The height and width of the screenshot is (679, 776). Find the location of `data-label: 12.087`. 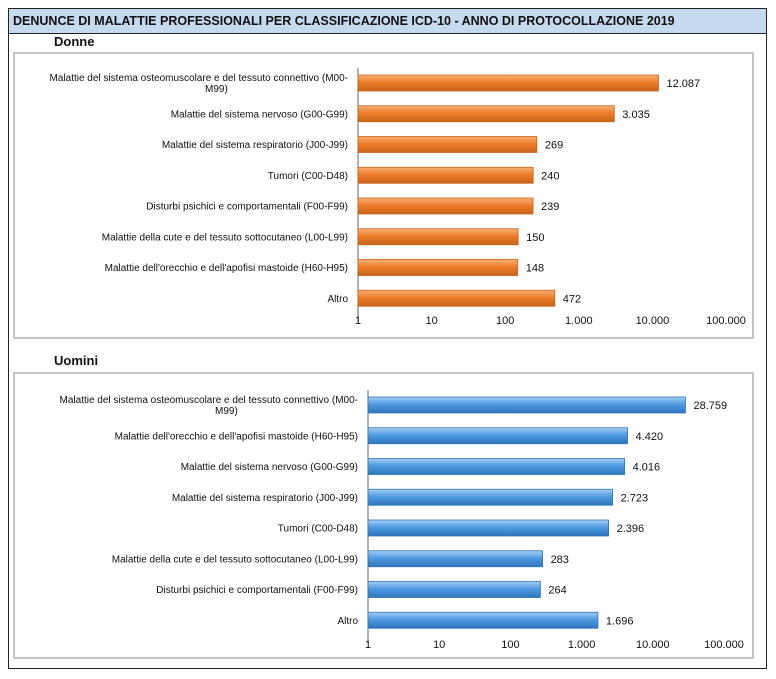

data-label: 12.087 is located at coordinates (683, 84).